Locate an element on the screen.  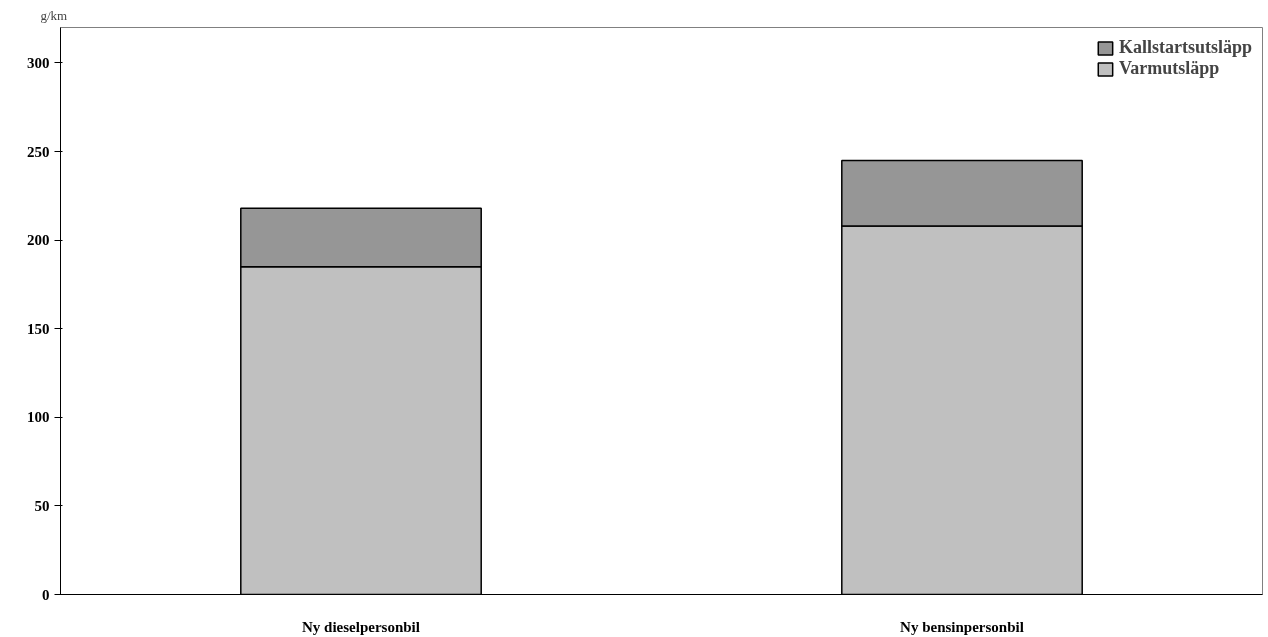
legend-label: Kallstartsutsläpp is located at coordinates (1185, 47).